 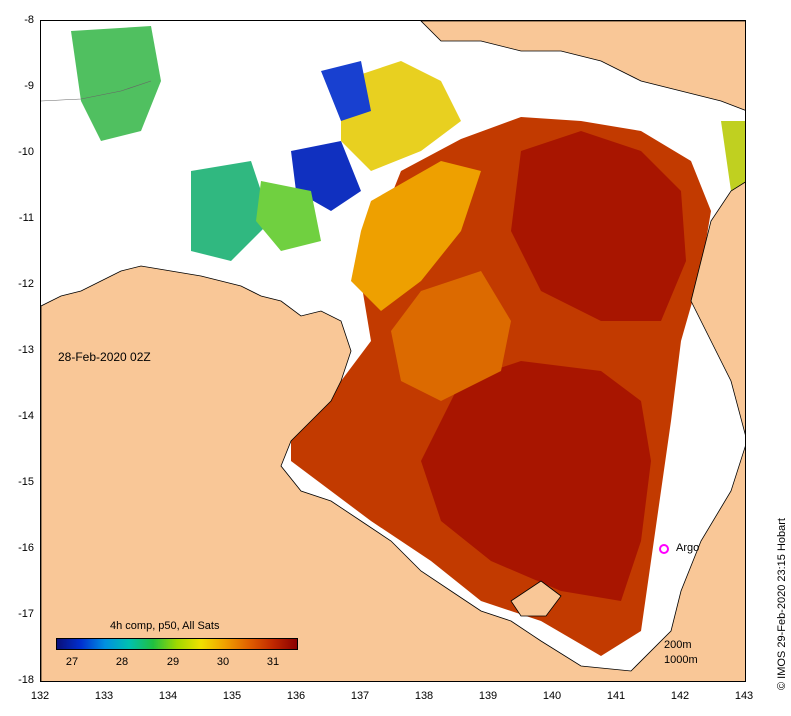 I want to click on colorbar-tick: 27, so click(x=72, y=662).